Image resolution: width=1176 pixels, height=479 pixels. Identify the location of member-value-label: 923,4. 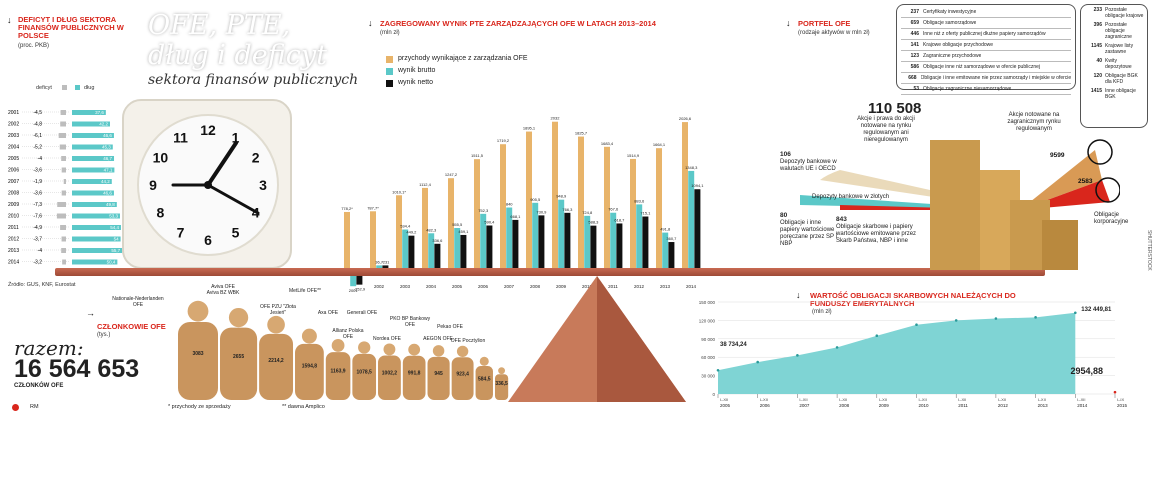
(462, 374).